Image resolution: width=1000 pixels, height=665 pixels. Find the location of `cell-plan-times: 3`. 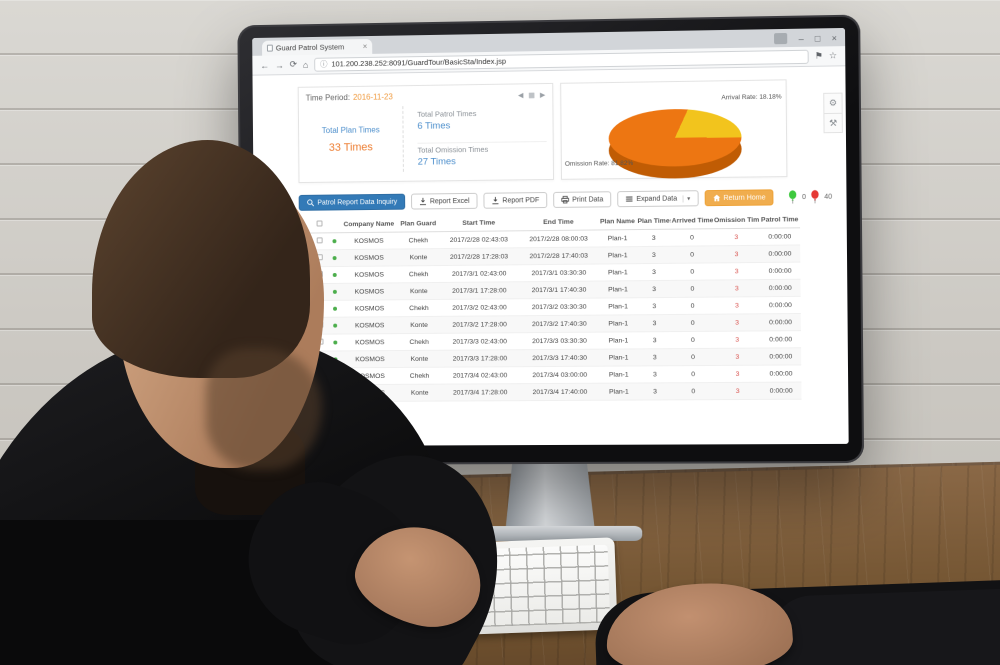

cell-plan-times: 3 is located at coordinates (654, 340).